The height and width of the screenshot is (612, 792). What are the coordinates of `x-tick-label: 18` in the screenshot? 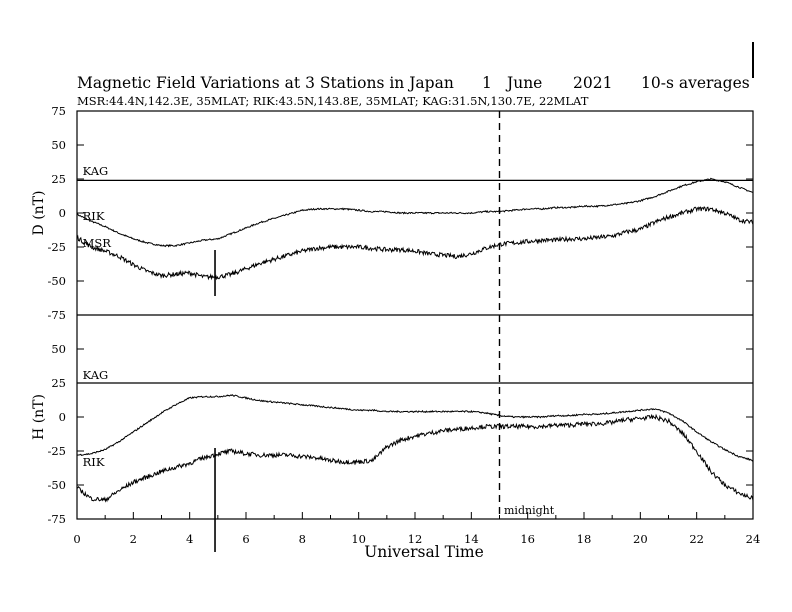 It's located at (584, 539).